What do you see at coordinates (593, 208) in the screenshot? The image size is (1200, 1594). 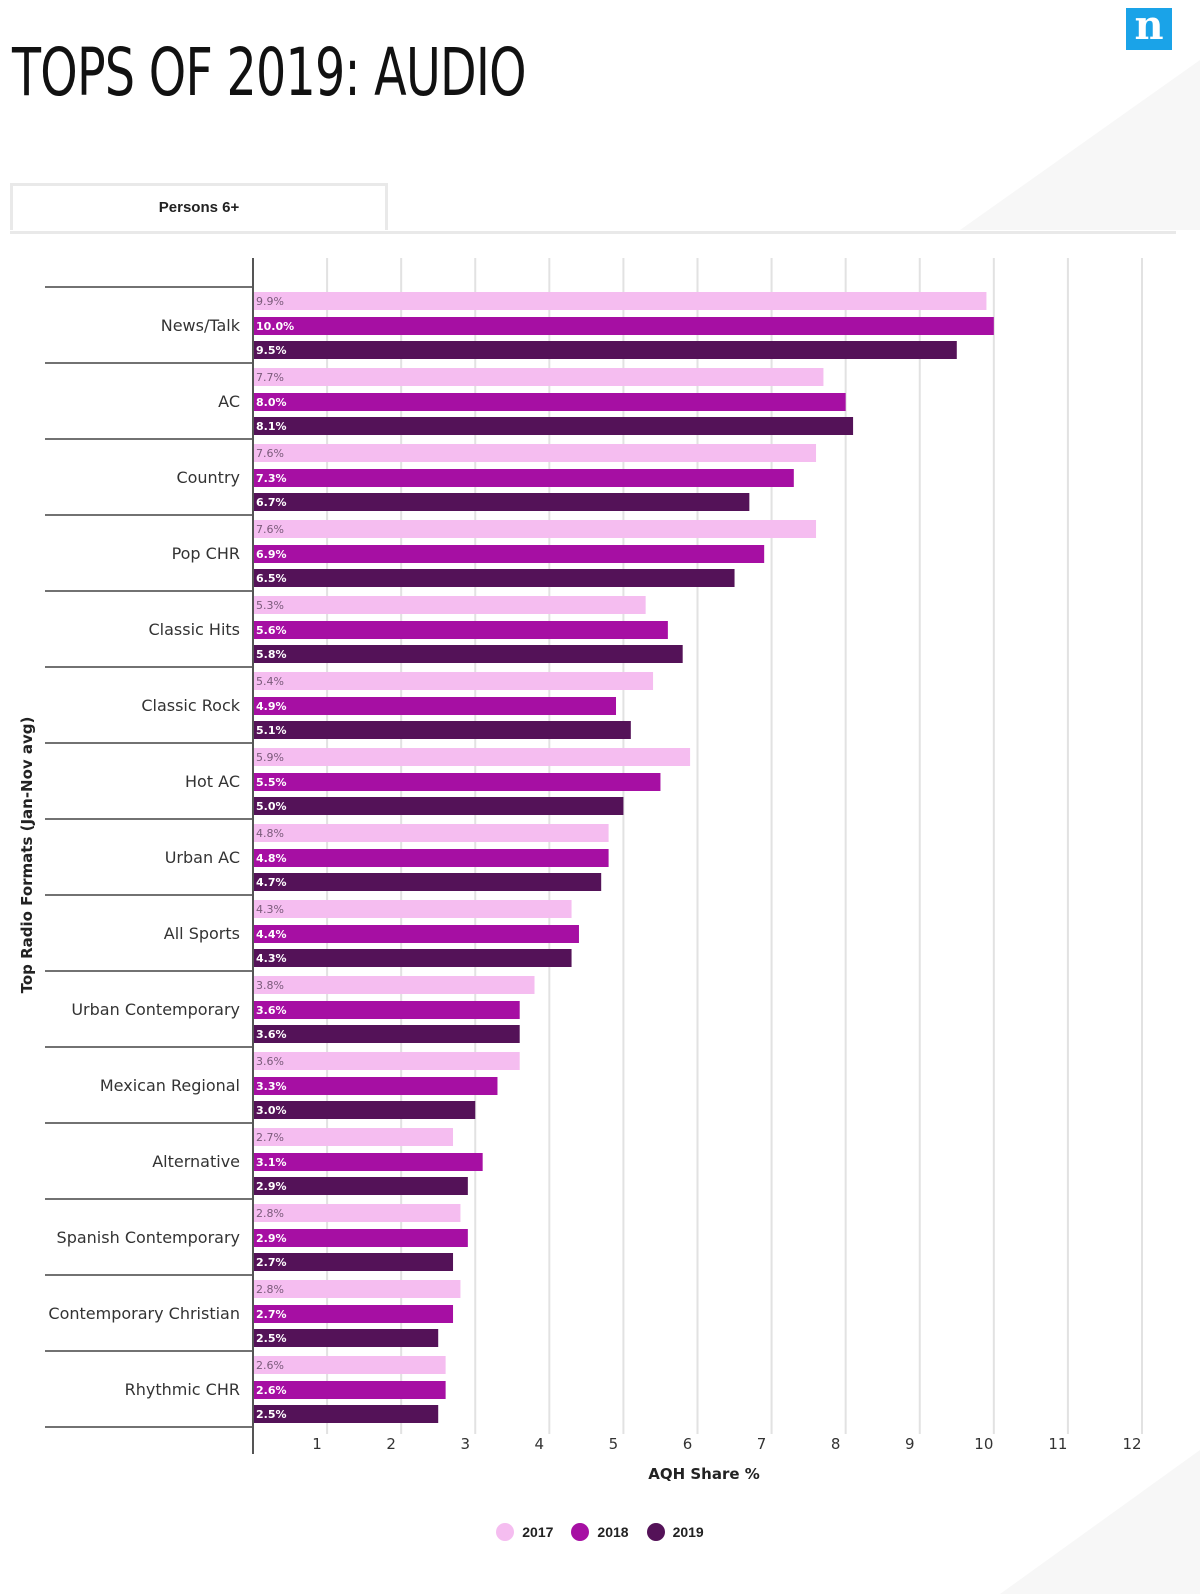 I see `tab-bar: Persons 6+` at bounding box center [593, 208].